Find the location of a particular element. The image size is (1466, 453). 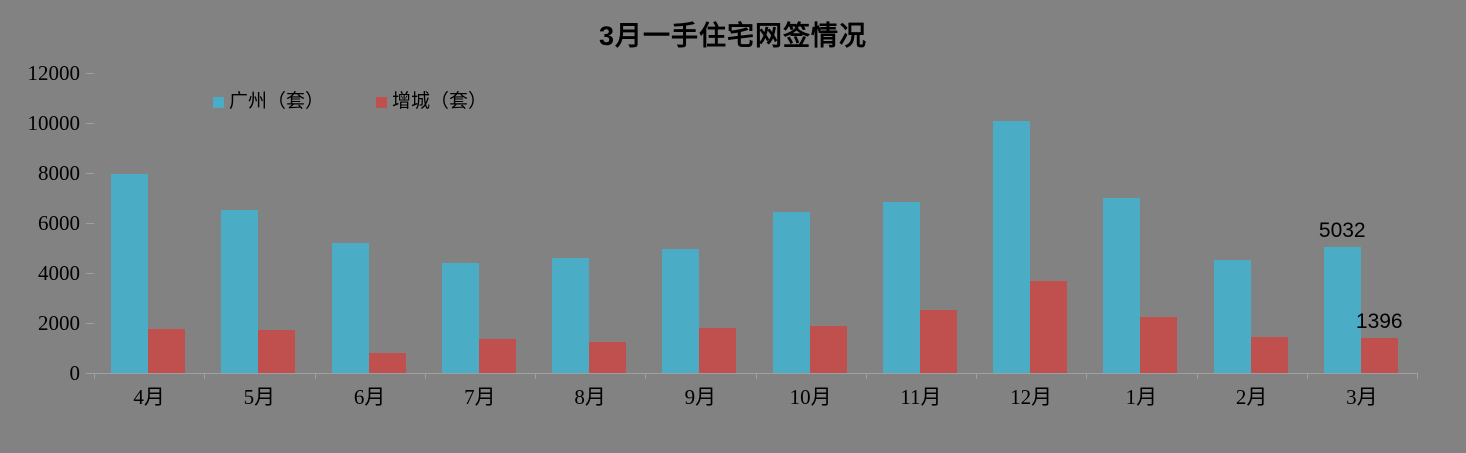

bar-s0-8月 is located at coordinates (570, 315).